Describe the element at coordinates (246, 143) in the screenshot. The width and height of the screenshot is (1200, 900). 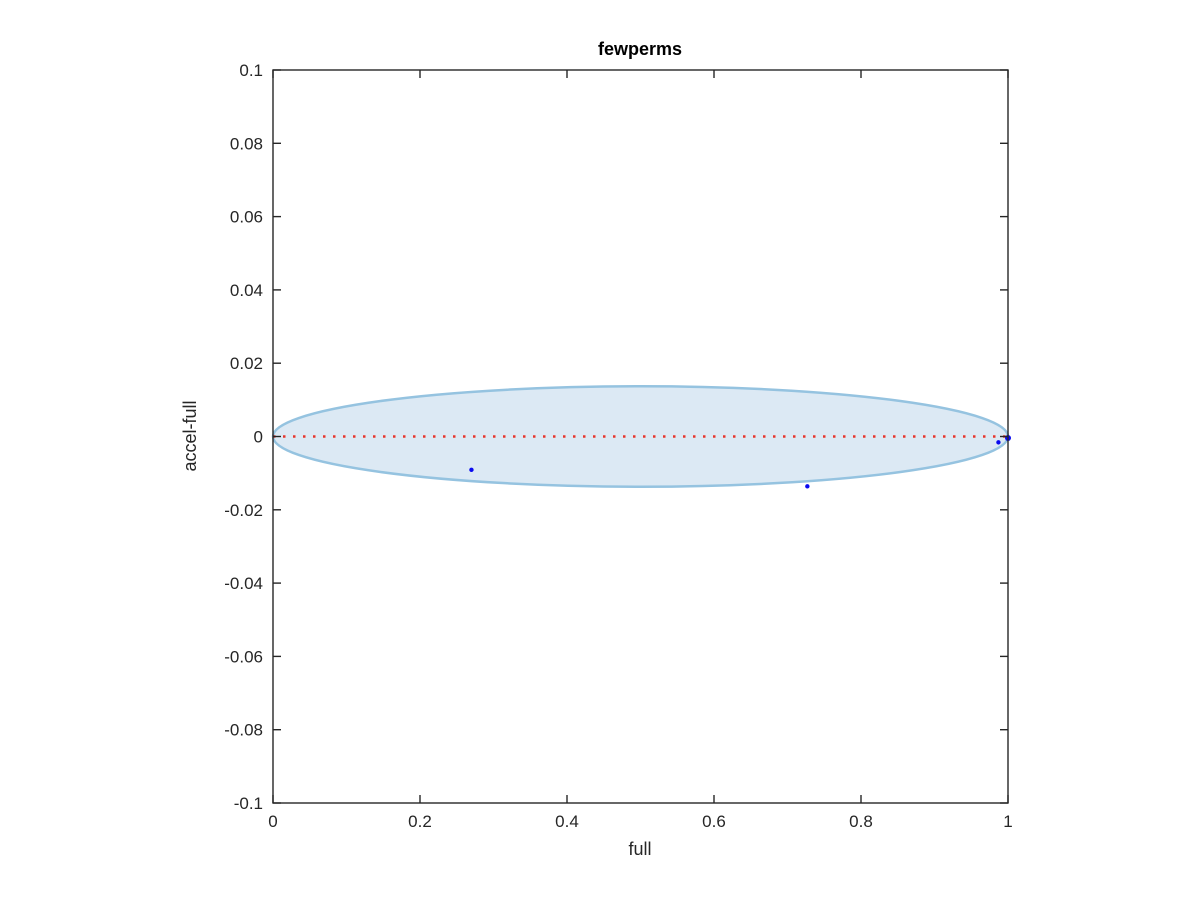
I see `y-tick-label: 0.08` at that location.